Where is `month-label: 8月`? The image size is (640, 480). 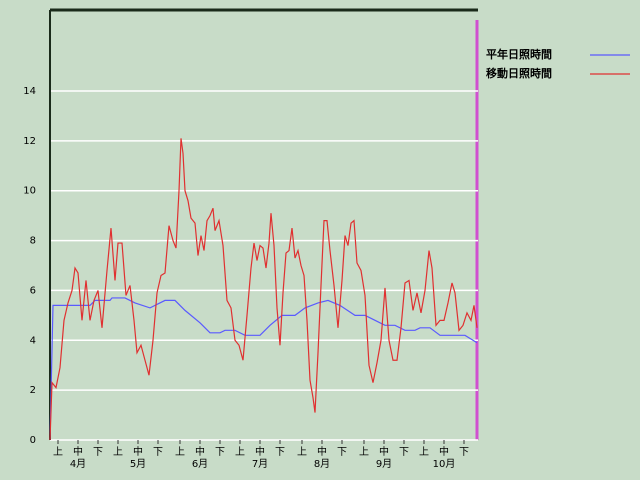
month-label: 8月 is located at coordinates (322, 464).